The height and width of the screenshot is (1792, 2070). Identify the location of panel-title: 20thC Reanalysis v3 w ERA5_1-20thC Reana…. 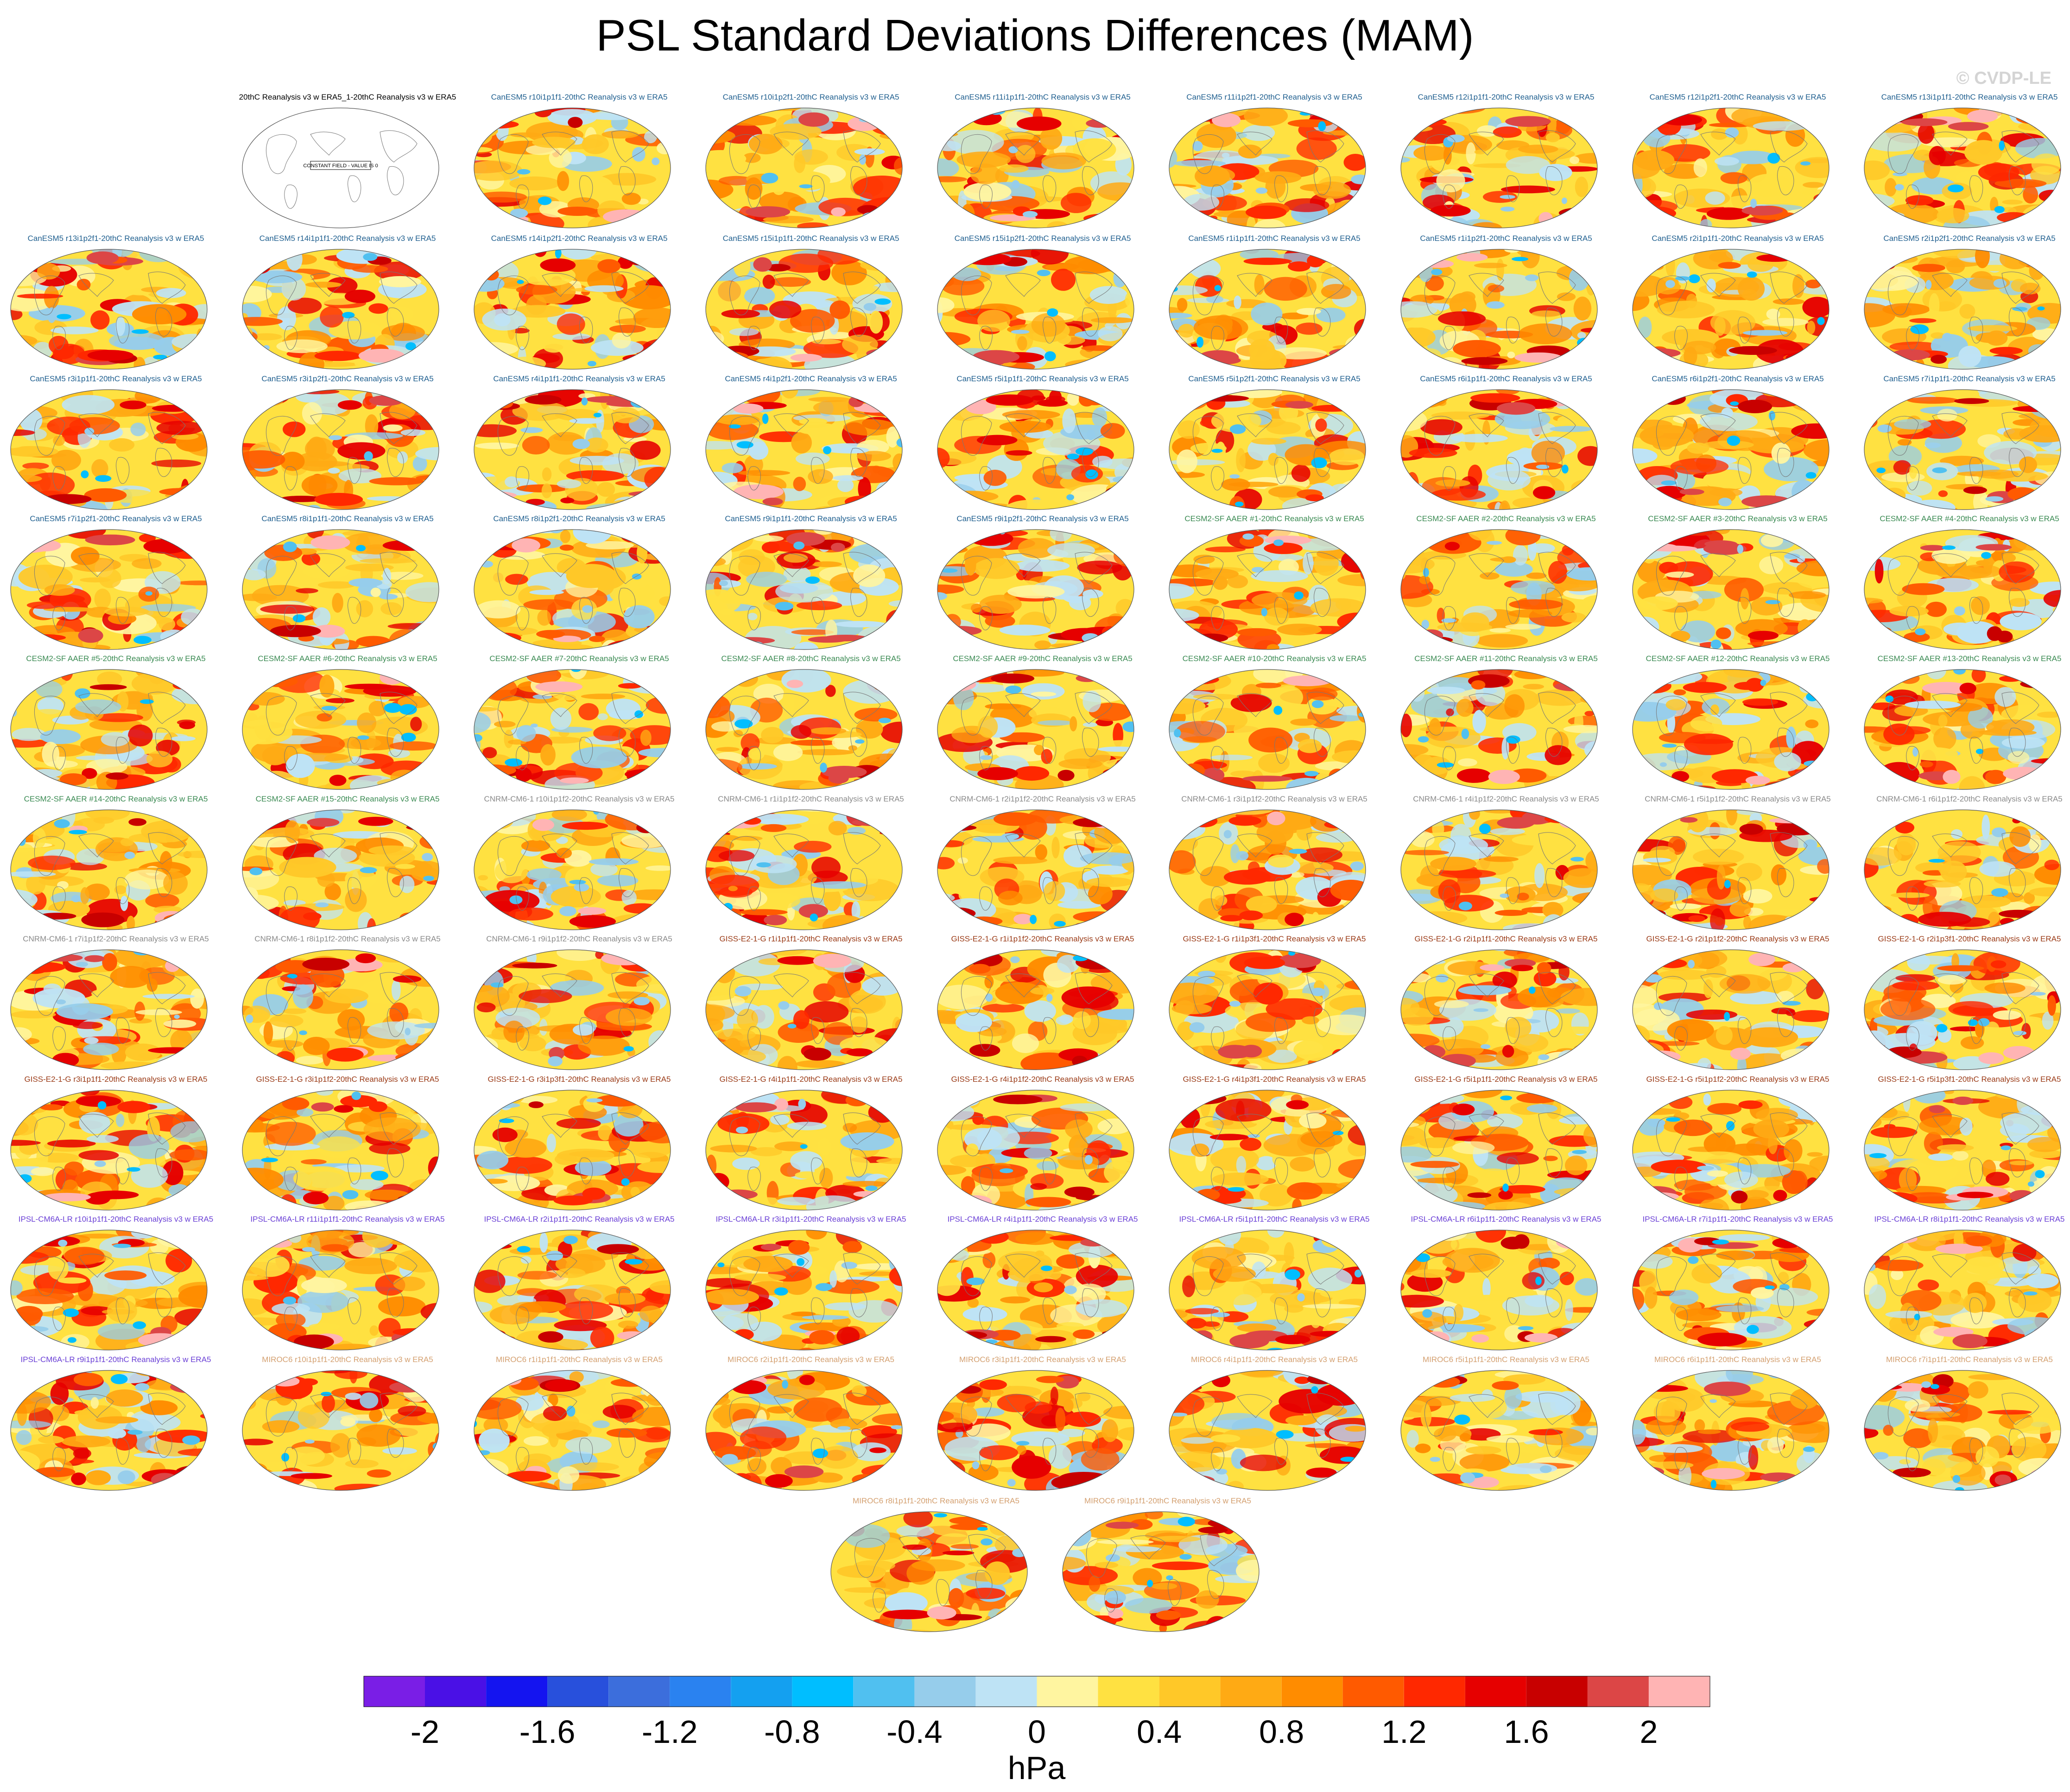
(347, 97).